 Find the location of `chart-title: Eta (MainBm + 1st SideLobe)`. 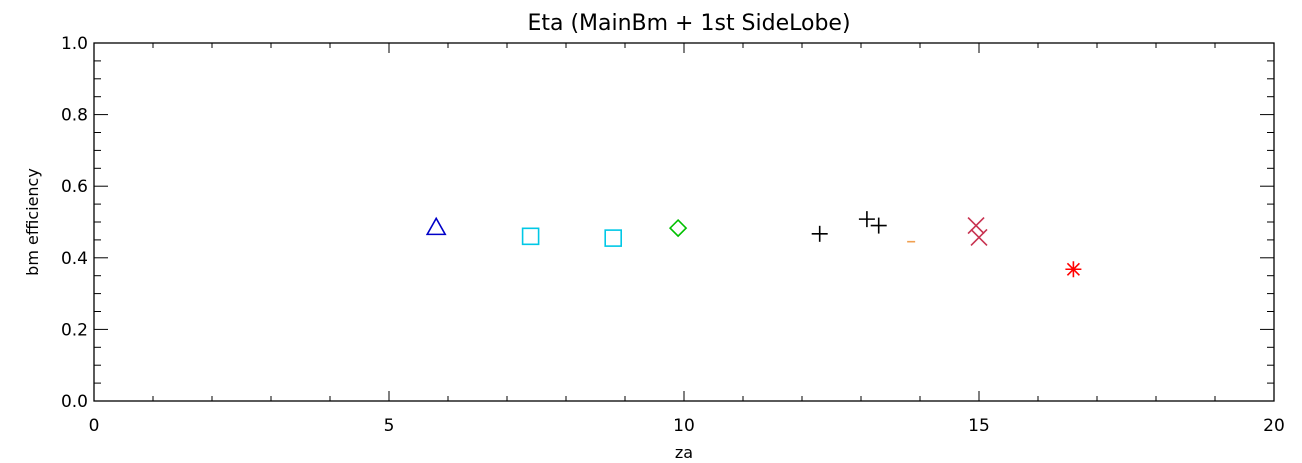

chart-title: Eta (MainBm + 1st SideLobe) is located at coordinates (688, 23).